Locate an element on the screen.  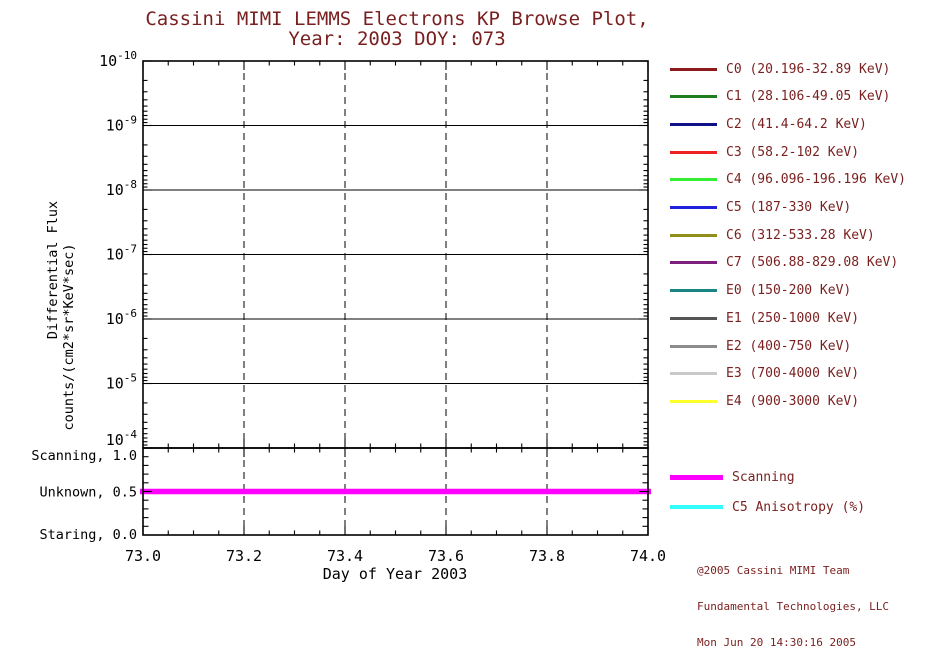
flux-tick-label: 10⁻⁶ is located at coordinates (121, 317).